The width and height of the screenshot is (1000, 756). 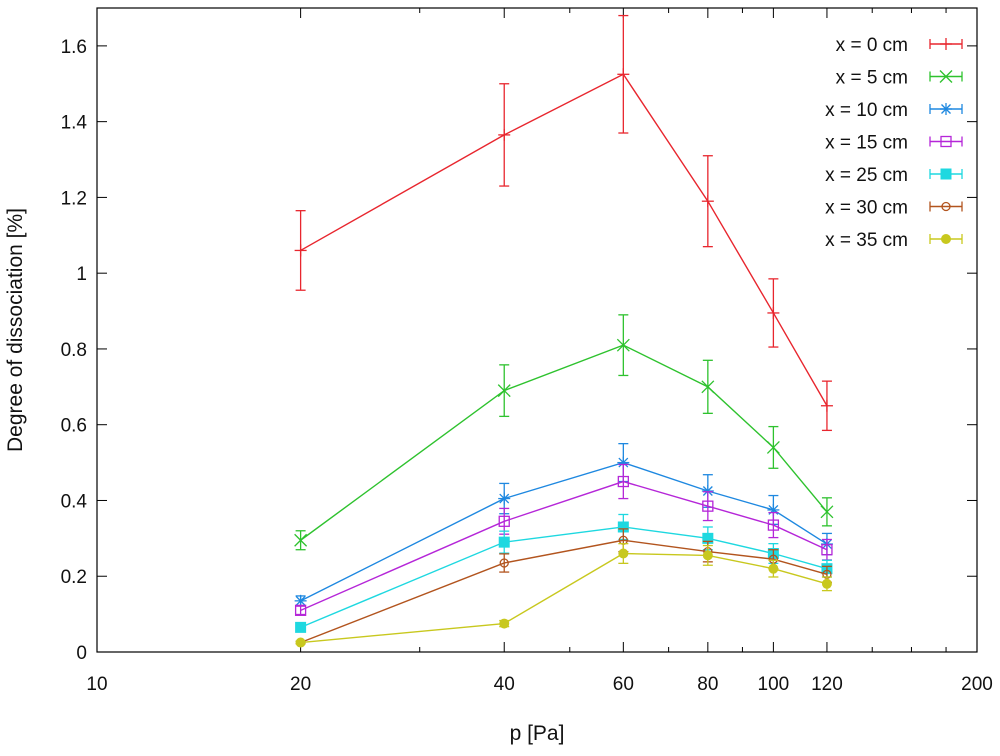 I want to click on legend-label: x = 5 cm, so click(x=872, y=78).